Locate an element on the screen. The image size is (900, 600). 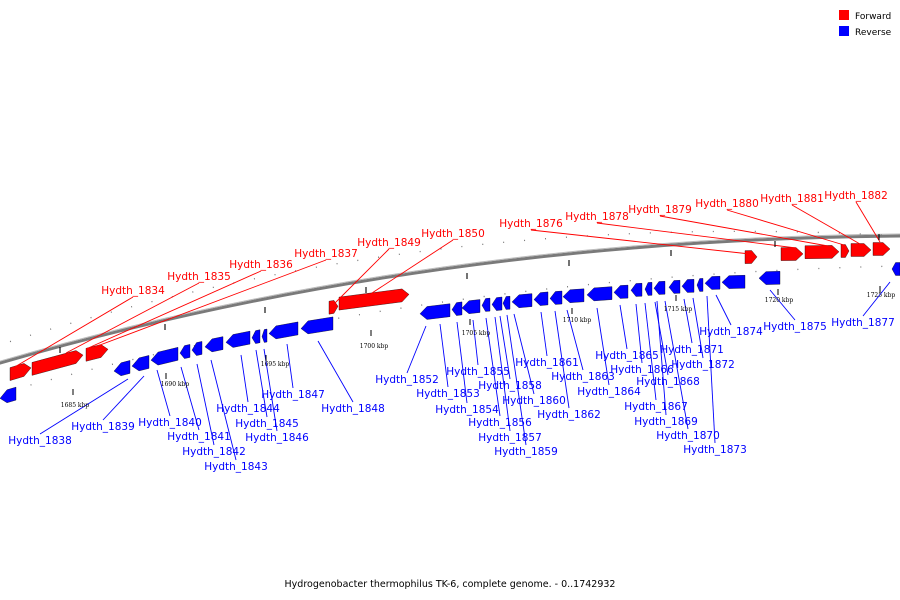
forward-gene-label: Hydth_1836 is located at coordinates (261, 265).